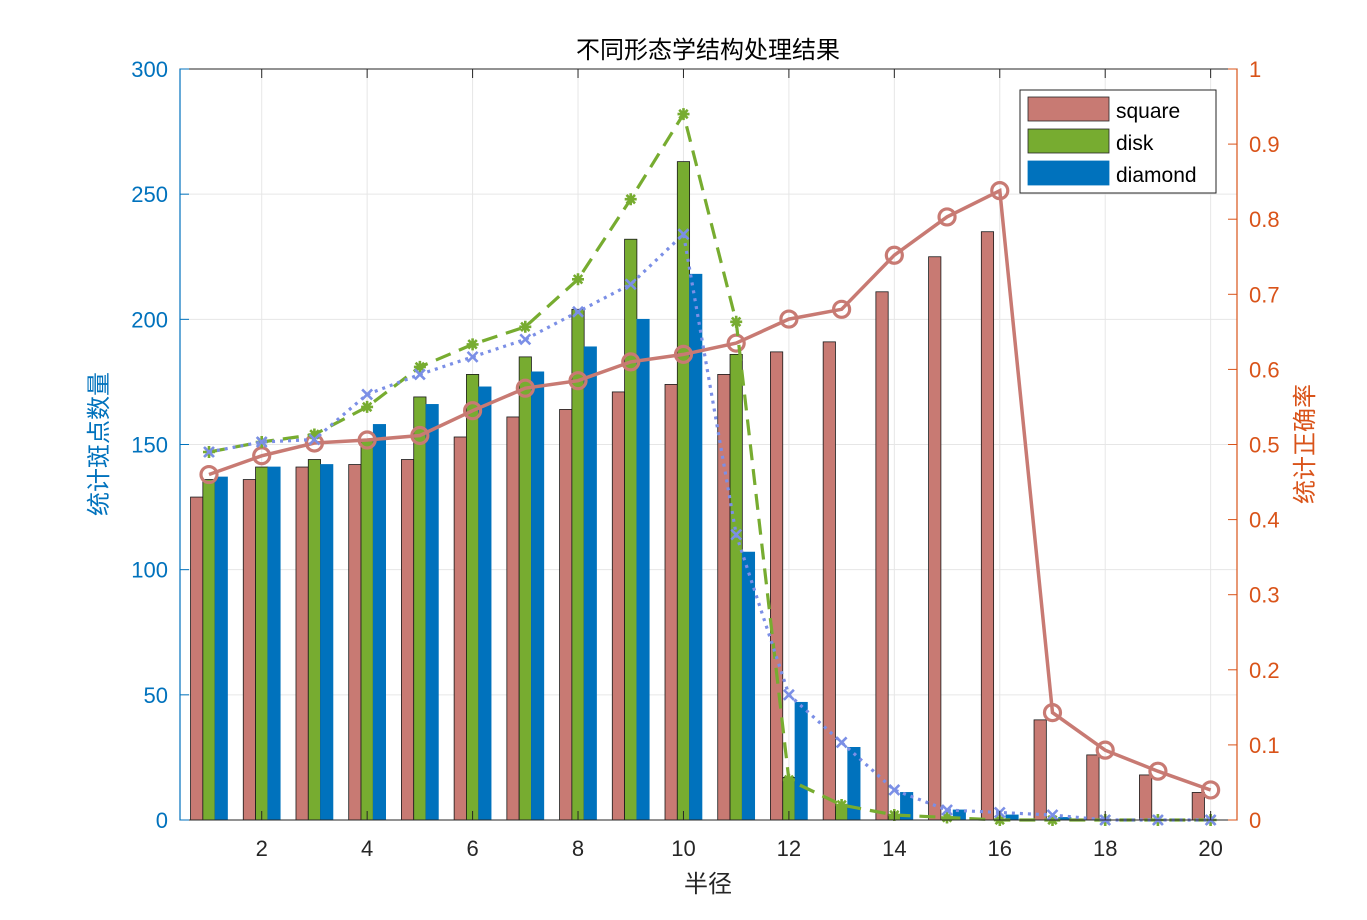 The image size is (1367, 920). What do you see at coordinates (1264, 294) in the screenshot?
I see `y-tick-label-right: 0.7` at bounding box center [1264, 294].